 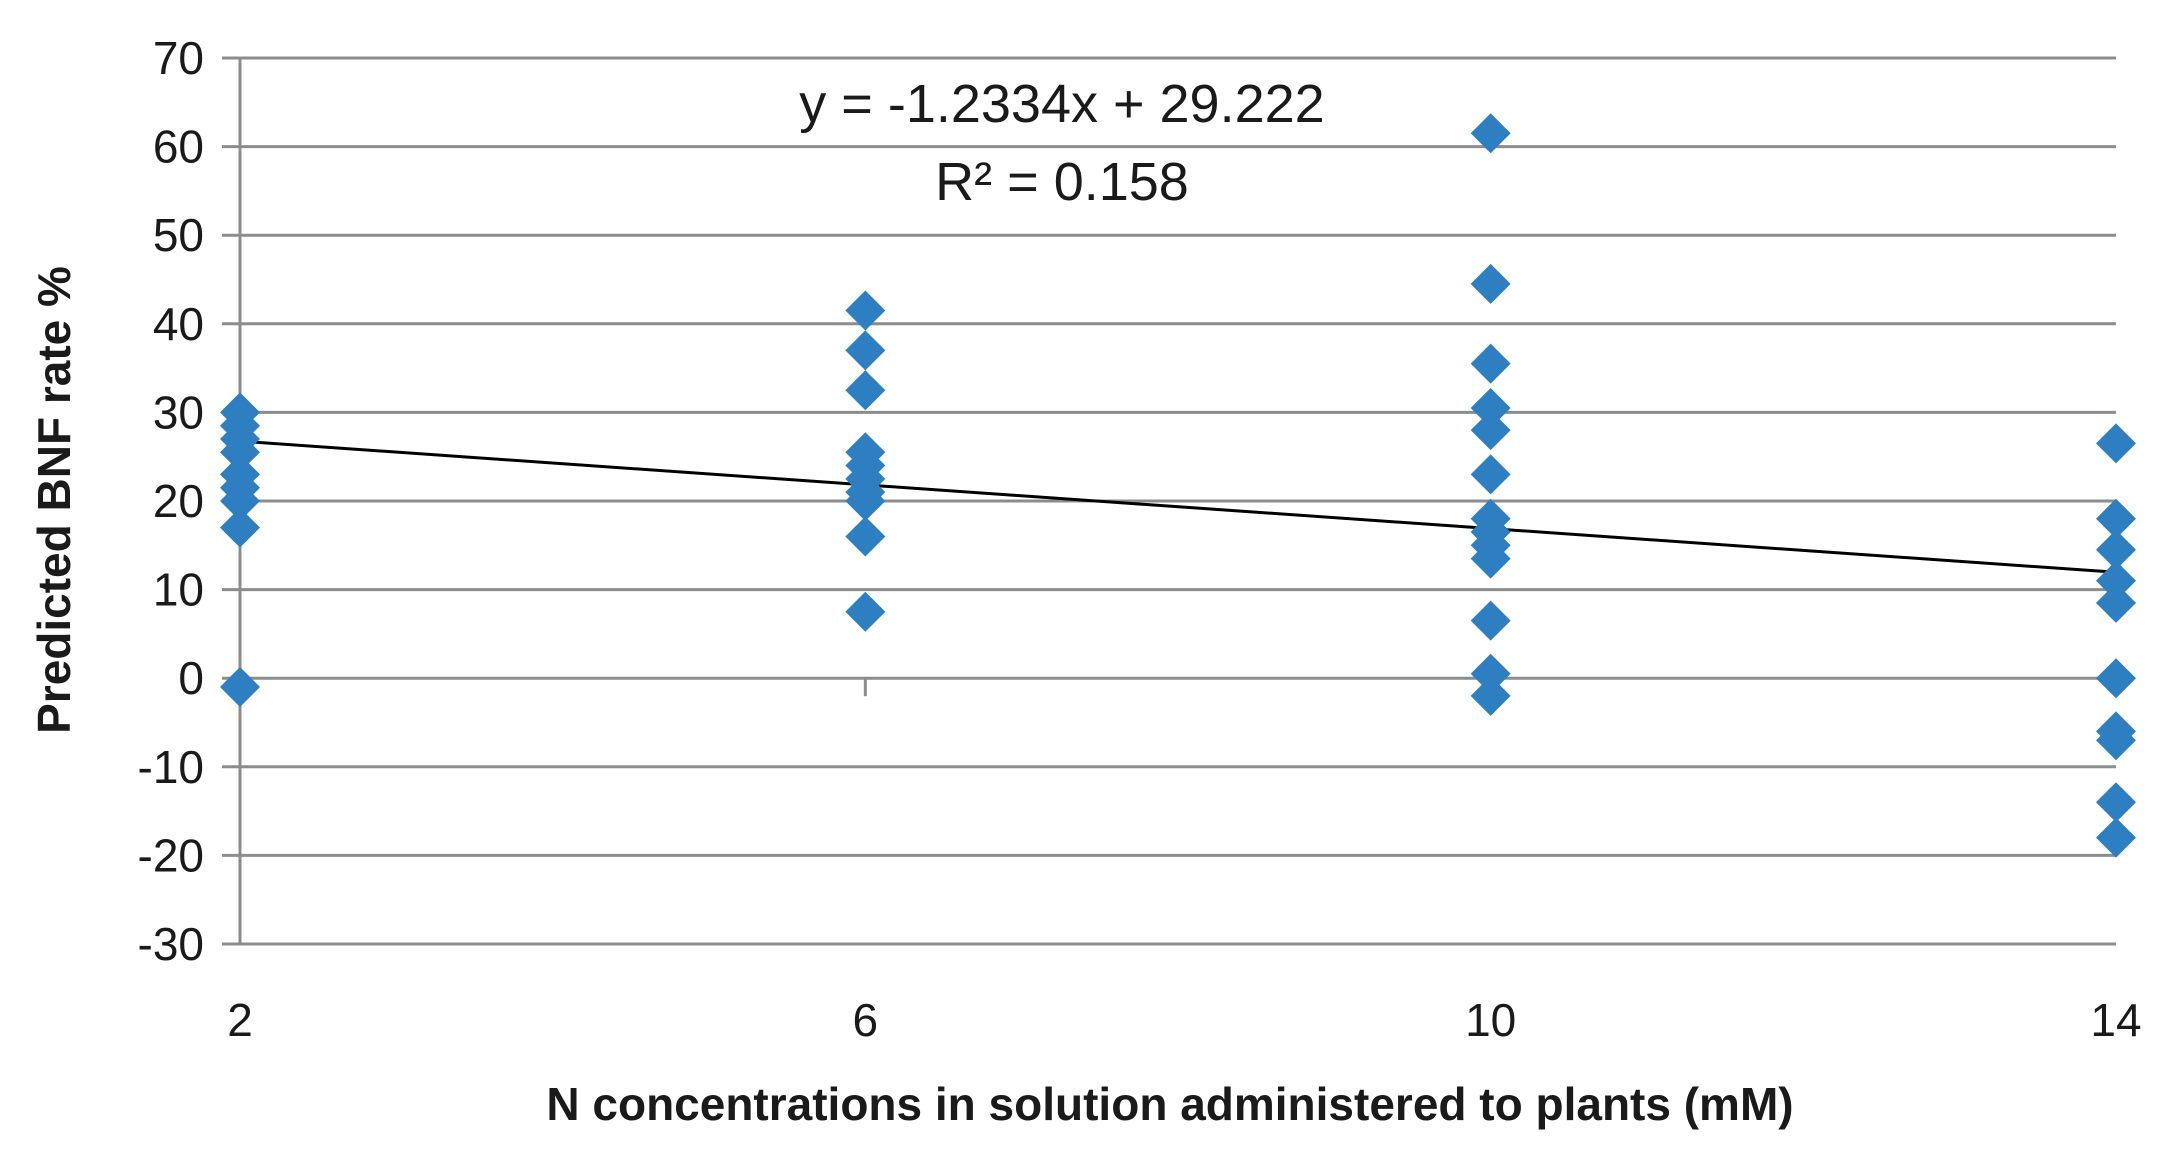 I want to click on y-tick-label: 70, so click(x=178, y=58).